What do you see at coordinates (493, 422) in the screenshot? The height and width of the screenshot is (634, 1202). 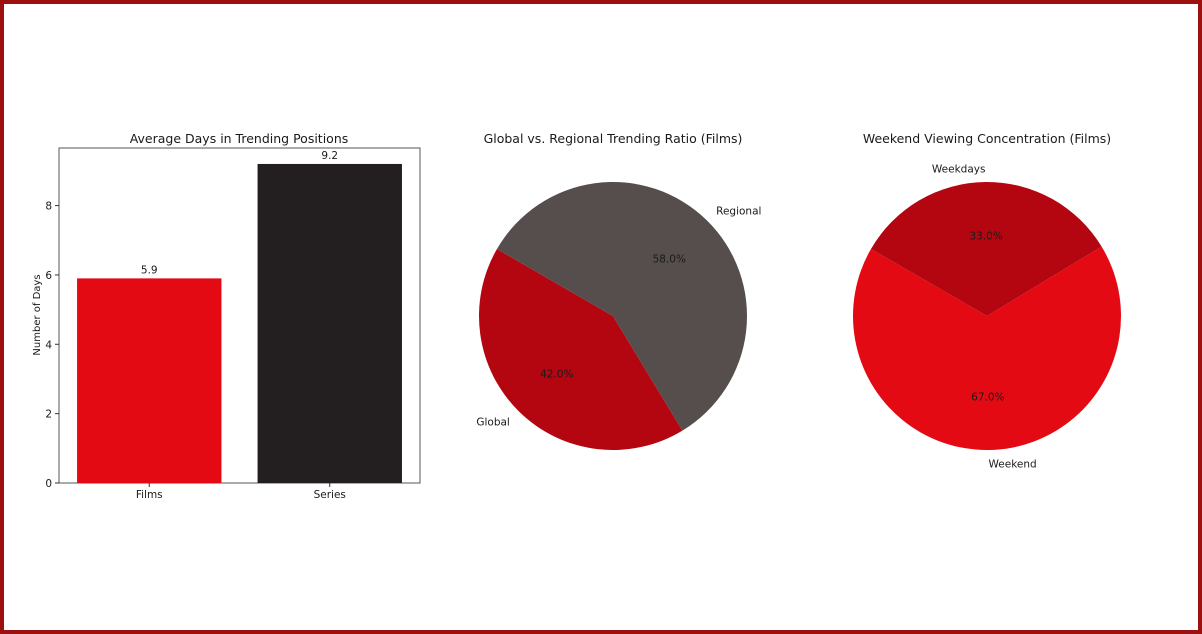 I see `pie-label-global: Global` at bounding box center [493, 422].